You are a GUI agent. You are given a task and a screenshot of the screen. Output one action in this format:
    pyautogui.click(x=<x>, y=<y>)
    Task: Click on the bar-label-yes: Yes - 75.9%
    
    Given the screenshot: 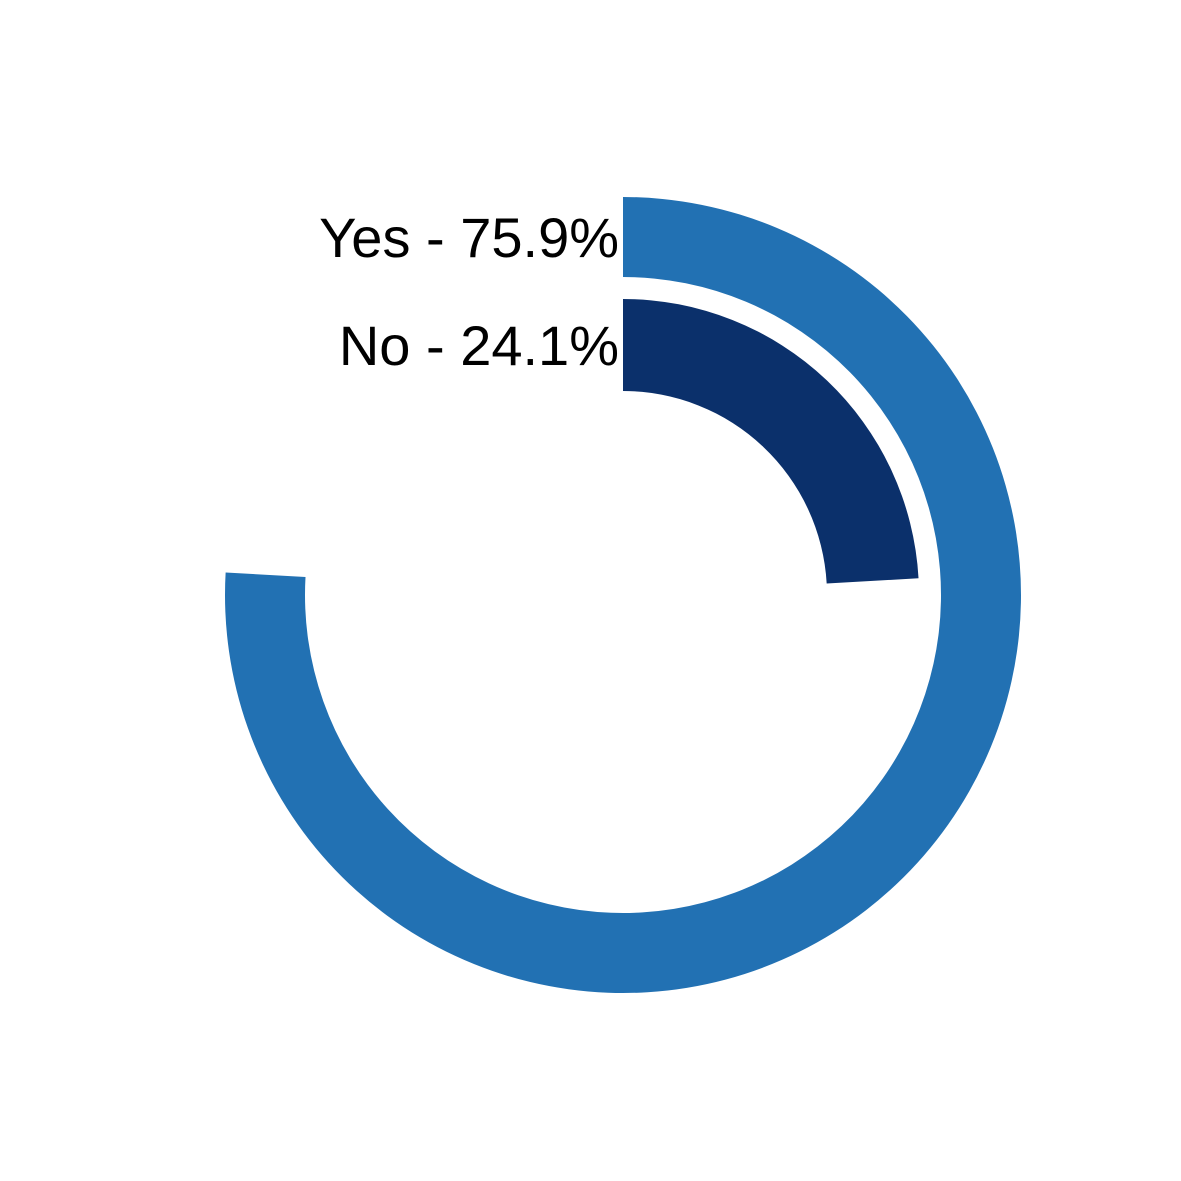 What is the action you would take?
    pyautogui.click(x=469, y=237)
    